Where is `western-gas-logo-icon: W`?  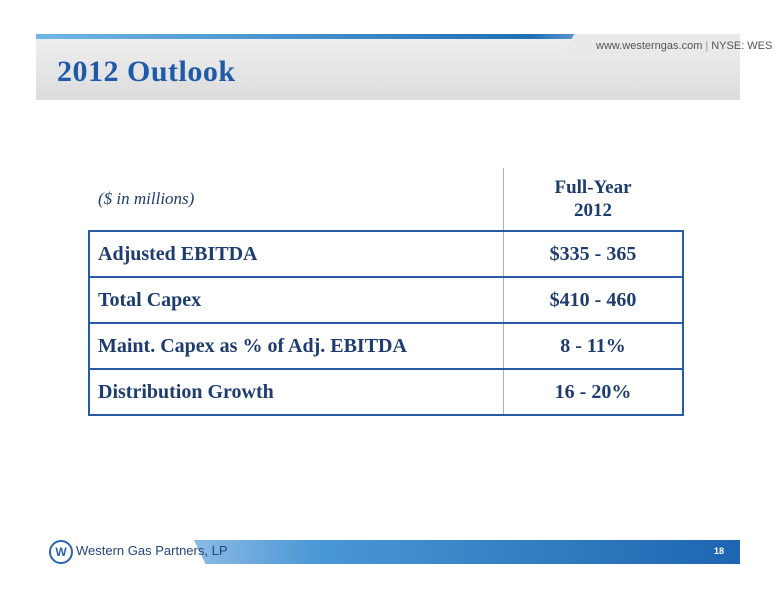 western-gas-logo-icon: W is located at coordinates (61, 552).